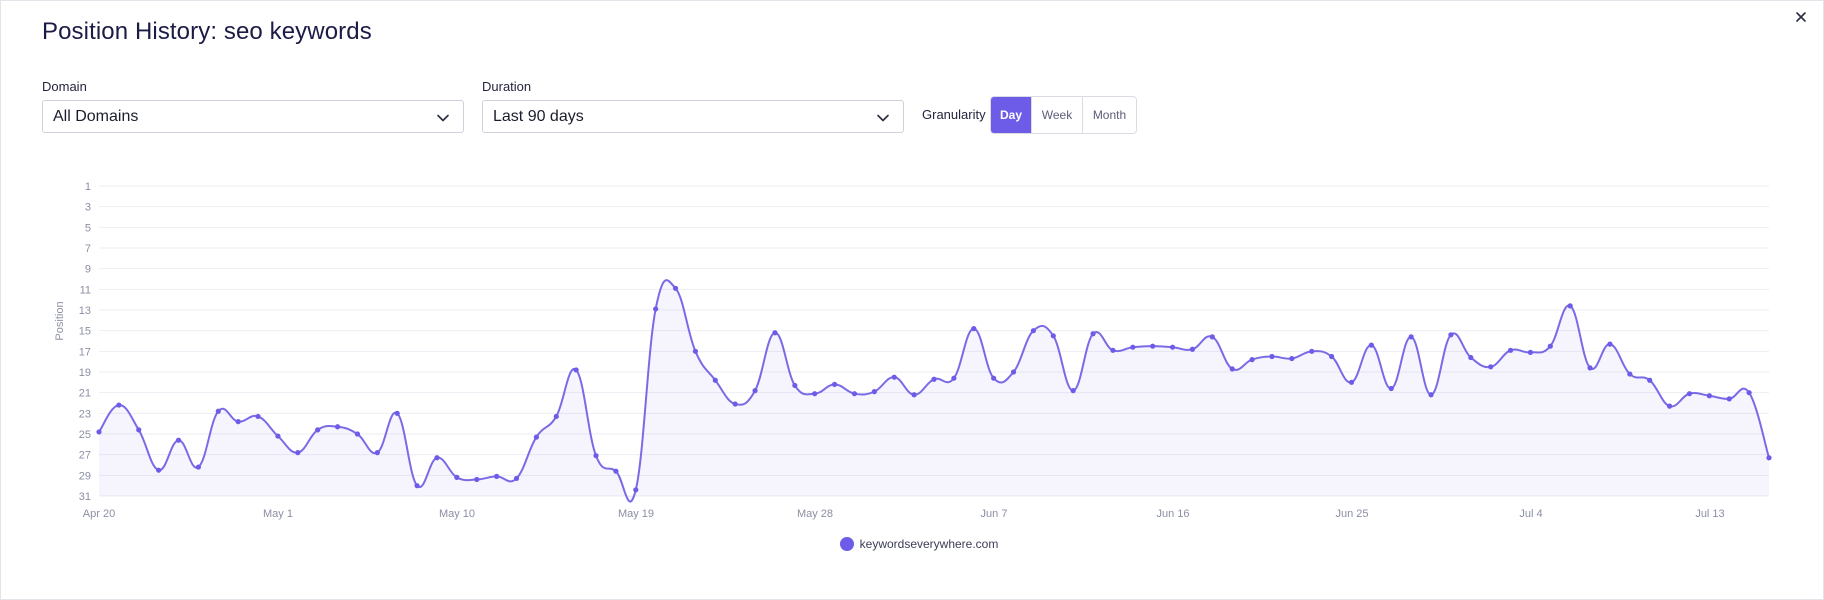 The image size is (1824, 600). What do you see at coordinates (693, 116) in the screenshot?
I see `duration-select: Last 90 days` at bounding box center [693, 116].